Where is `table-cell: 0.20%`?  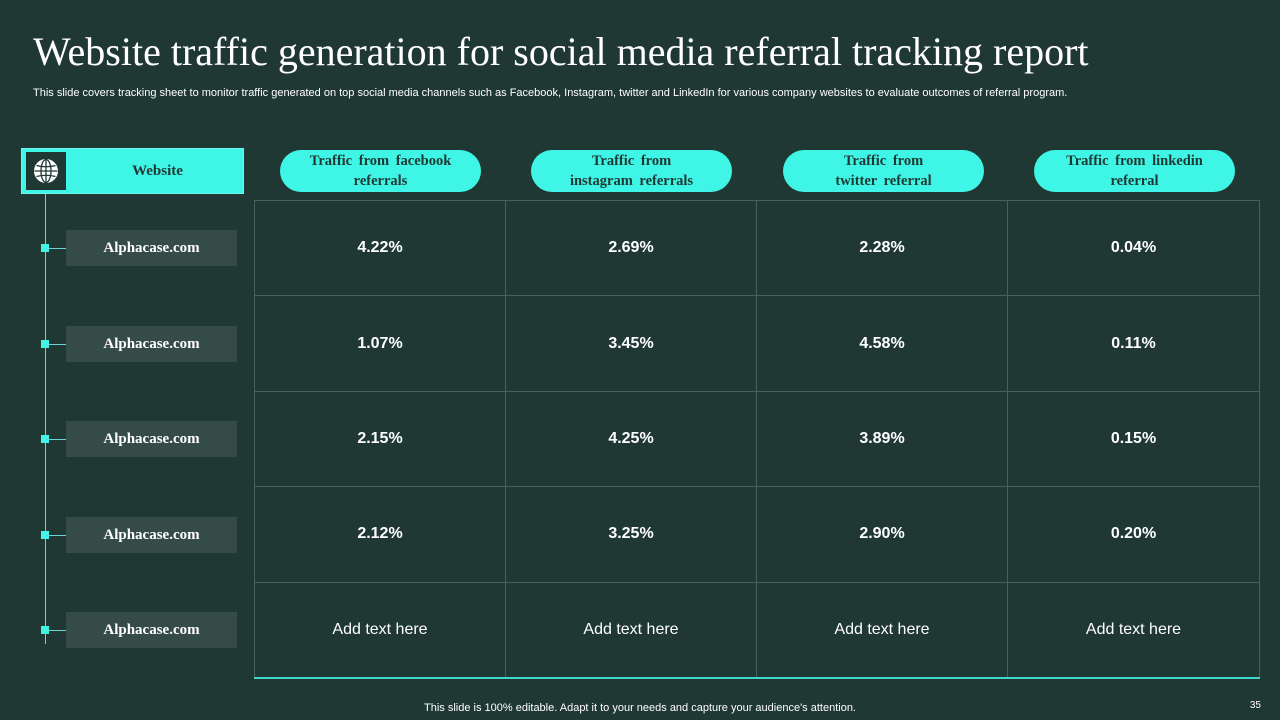
table-cell: 0.20% is located at coordinates (1133, 535).